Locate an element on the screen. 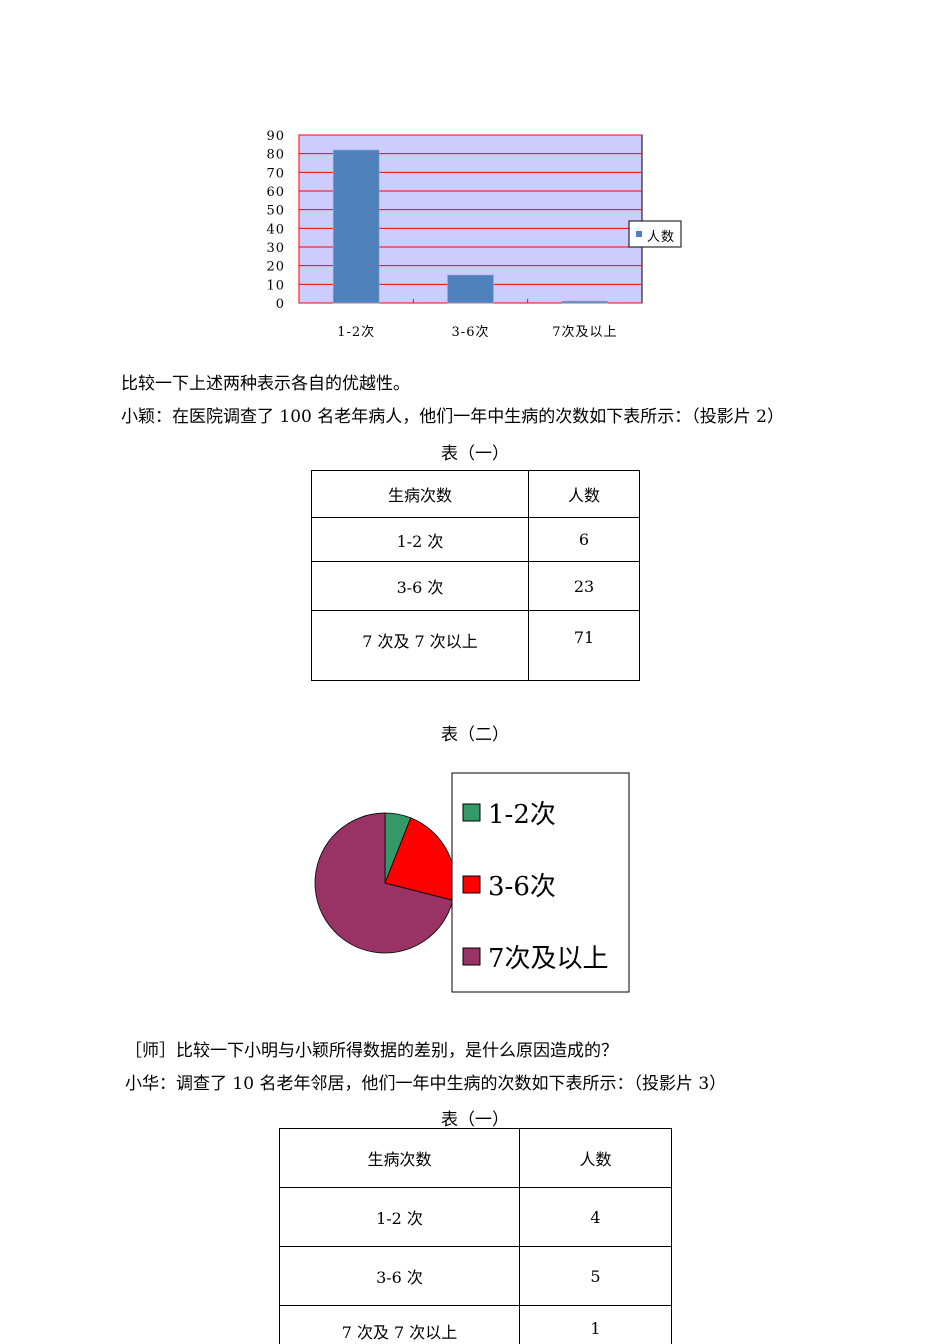 The image size is (950, 1344). paragraph: 小华：调查了 10 名老年邻居，他们一年中生病的次数如下表所示：（投影片 3） is located at coordinates (426, 1084).